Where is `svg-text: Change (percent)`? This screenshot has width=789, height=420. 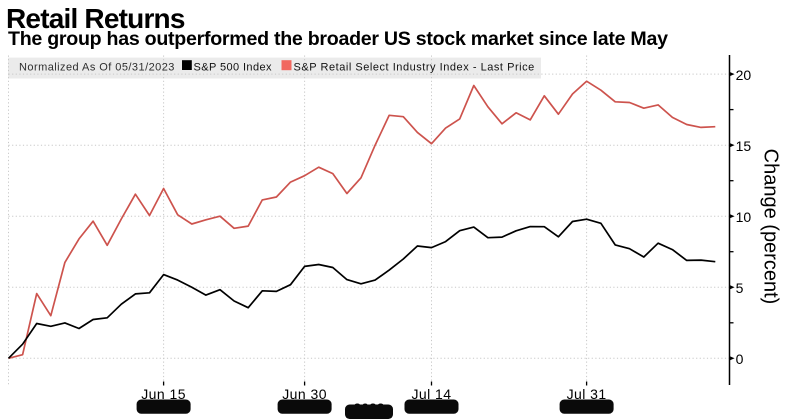 svg-text: Change (percent) is located at coordinates (770, 227).